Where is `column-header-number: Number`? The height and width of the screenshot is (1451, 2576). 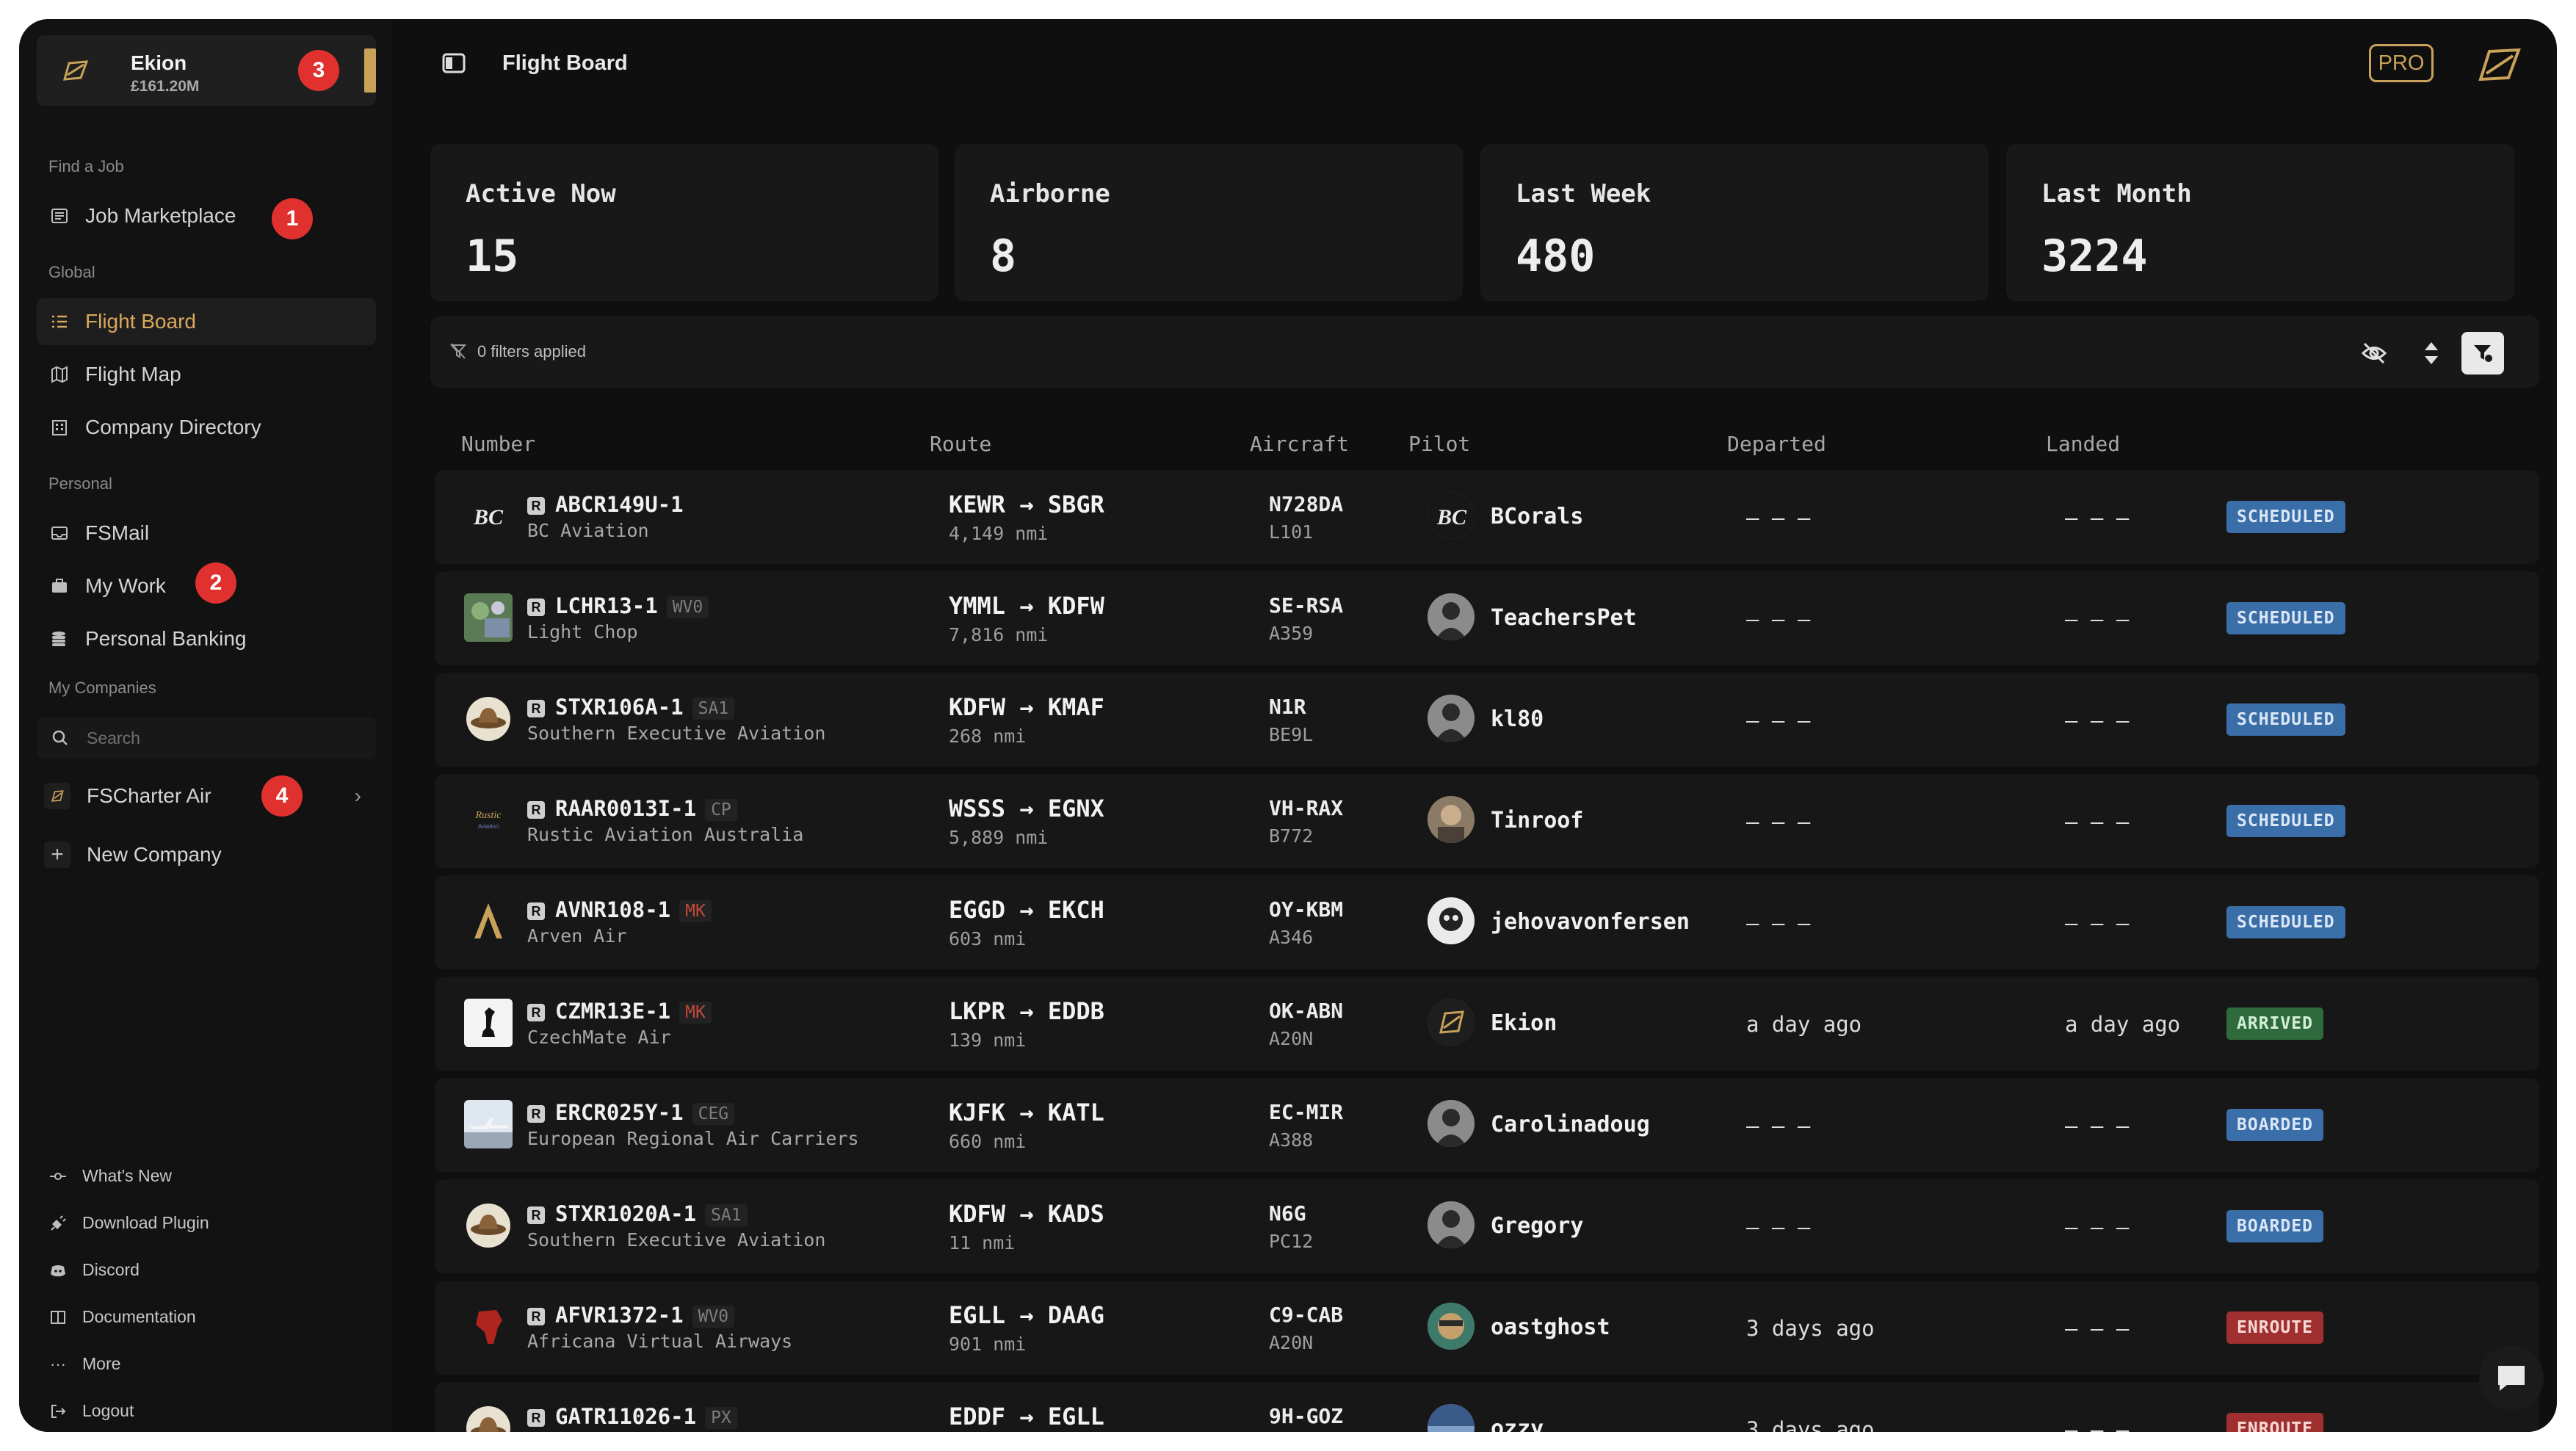 column-header-number: Number is located at coordinates (498, 444).